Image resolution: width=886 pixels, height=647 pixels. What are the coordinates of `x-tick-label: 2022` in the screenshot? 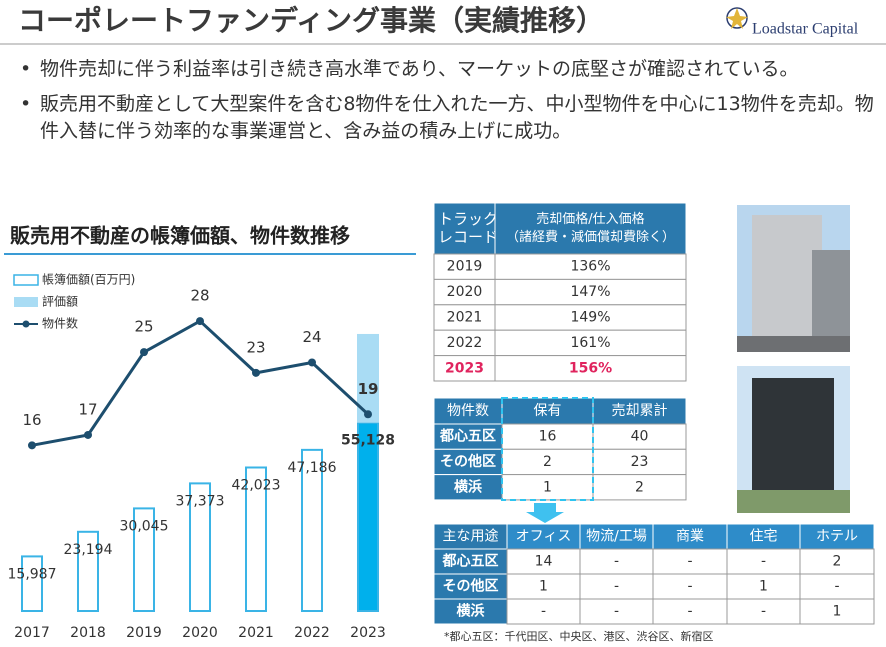 It's located at (312, 633).